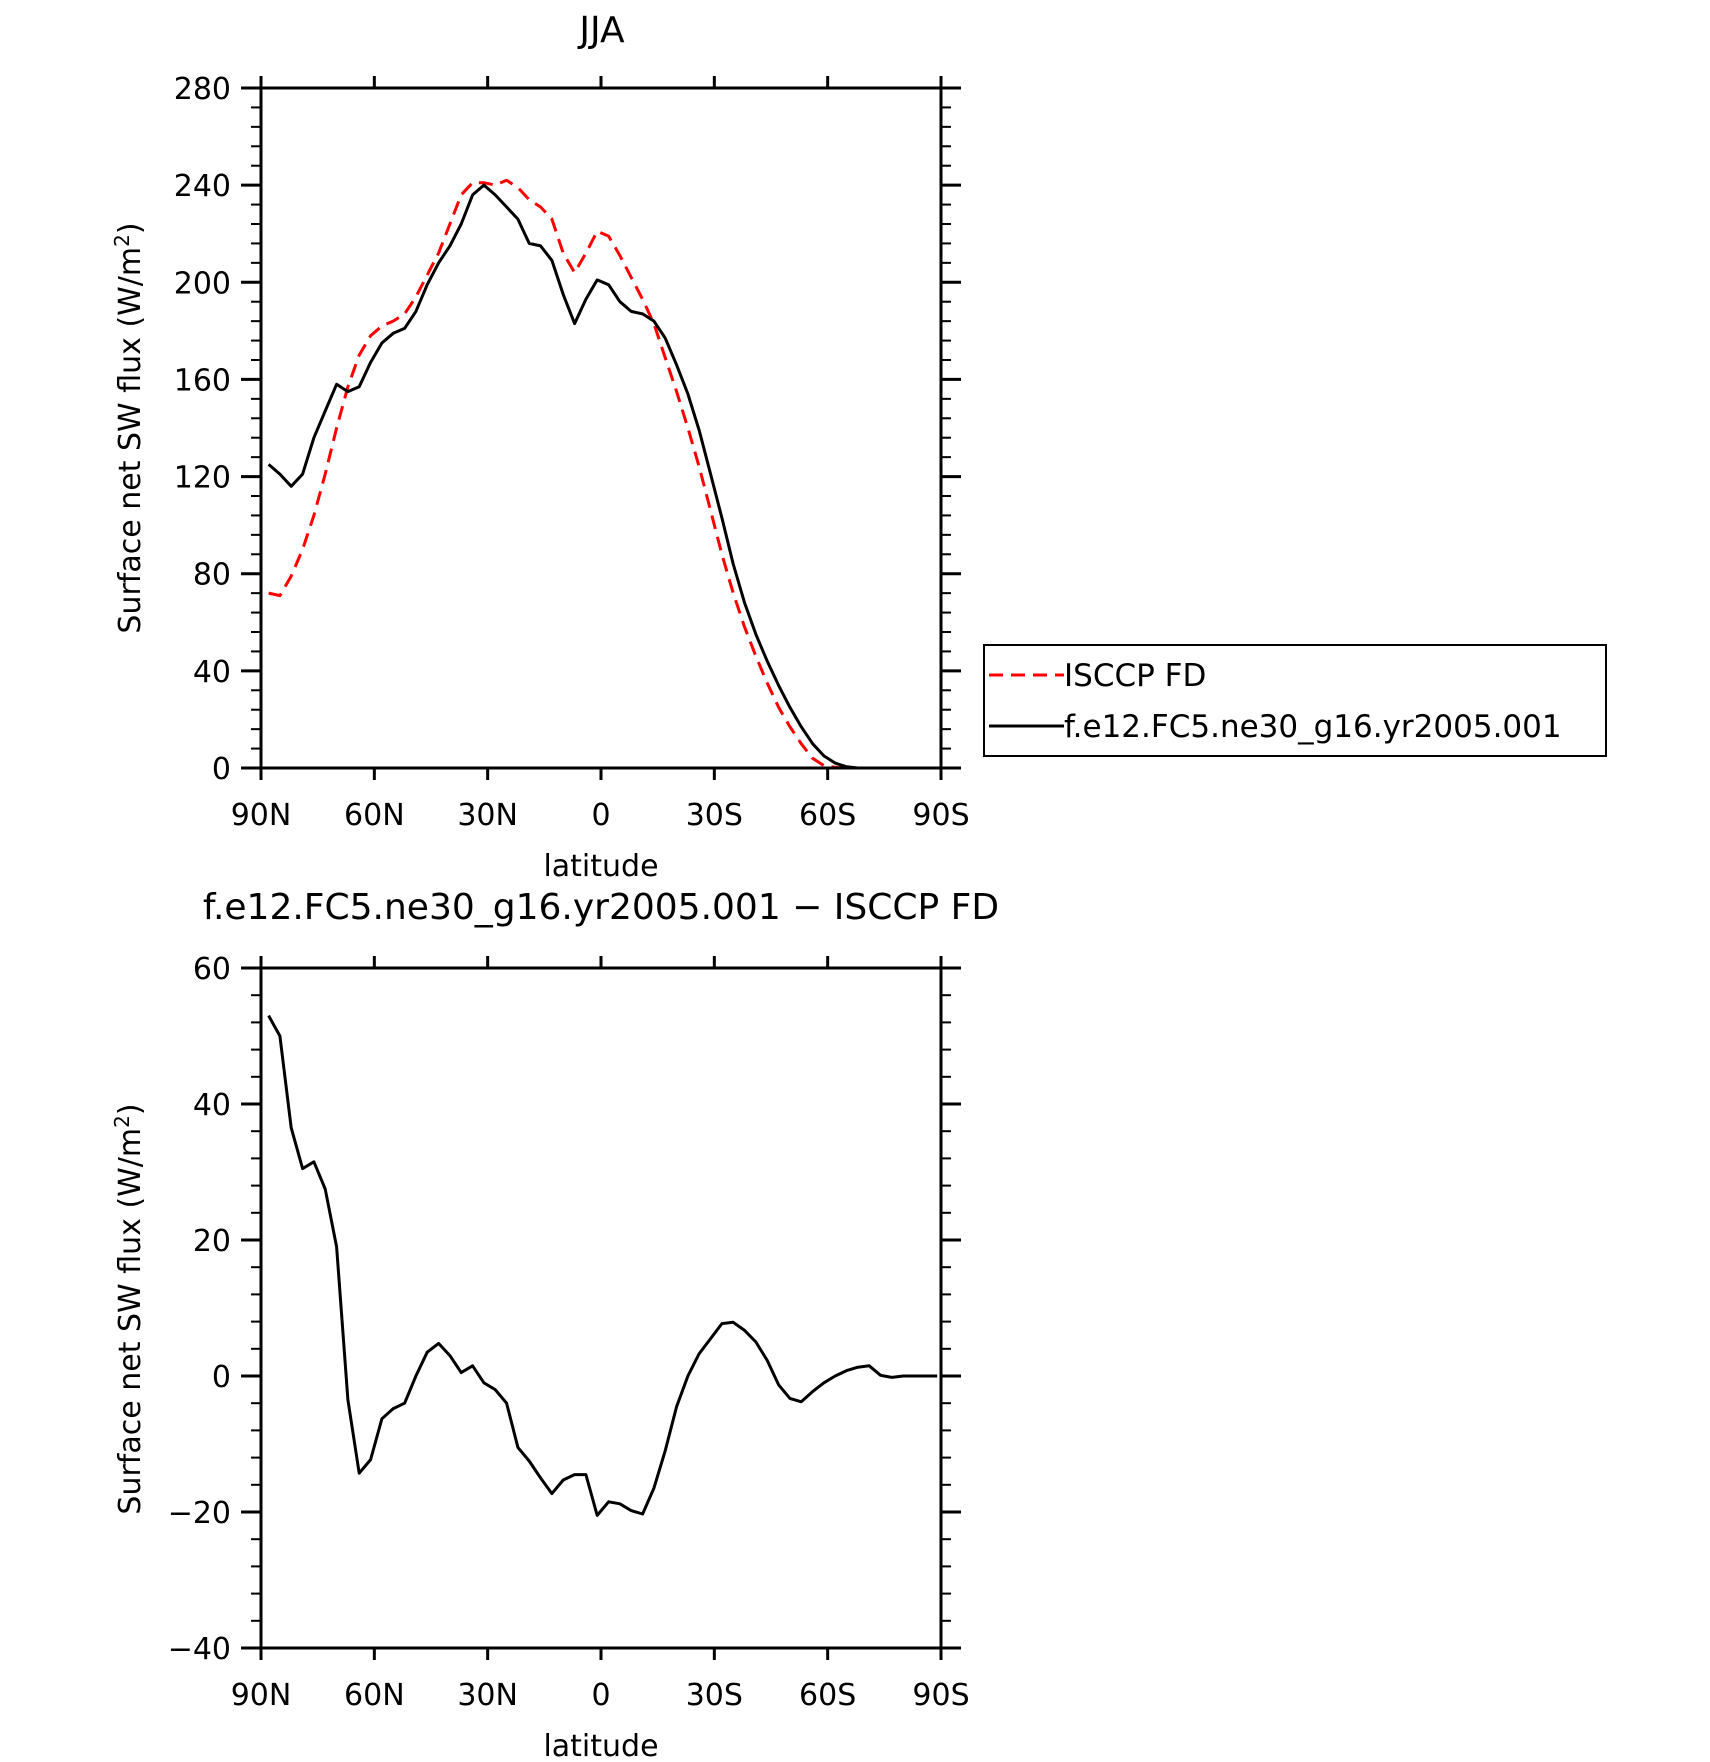 Image resolution: width=1710 pixels, height=1762 pixels. I want to click on top-panel-x-axis-title: latitude, so click(600, 866).